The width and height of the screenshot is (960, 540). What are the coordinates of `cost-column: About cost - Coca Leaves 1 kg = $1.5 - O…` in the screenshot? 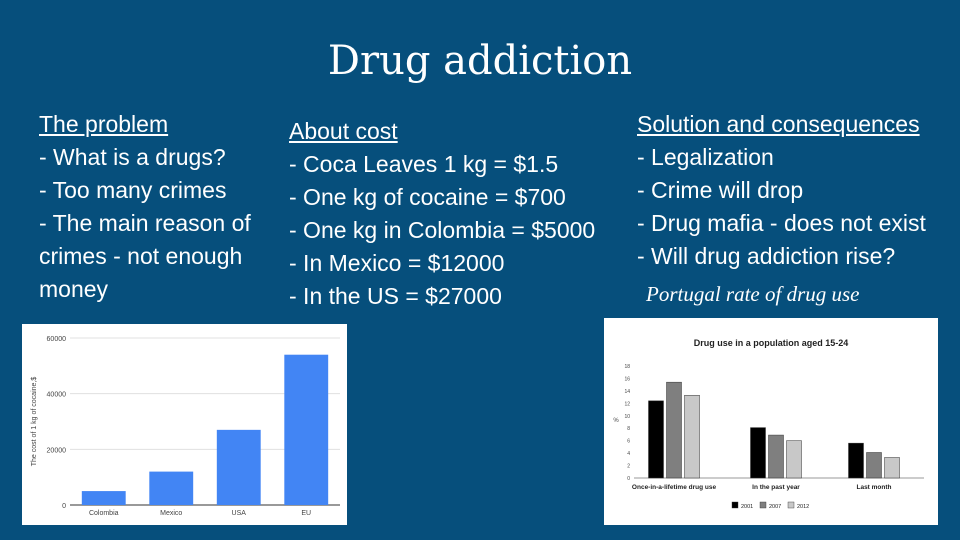 It's located at (454, 214).